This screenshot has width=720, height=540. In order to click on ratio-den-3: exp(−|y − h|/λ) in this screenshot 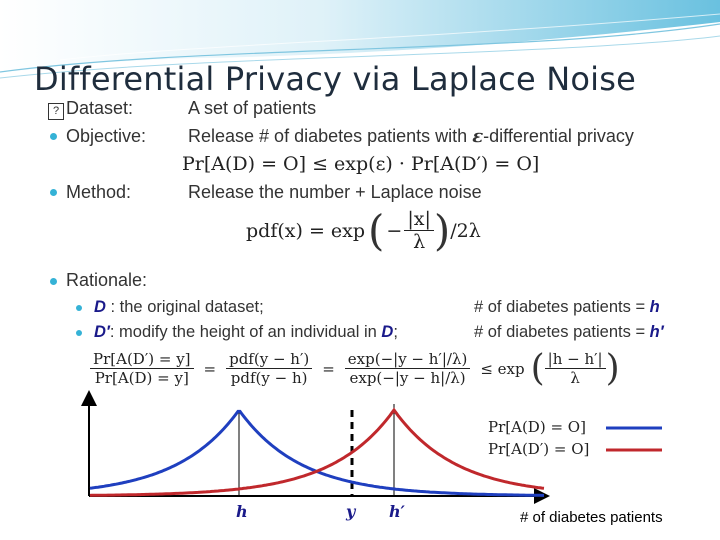, I will do `click(407, 378)`.